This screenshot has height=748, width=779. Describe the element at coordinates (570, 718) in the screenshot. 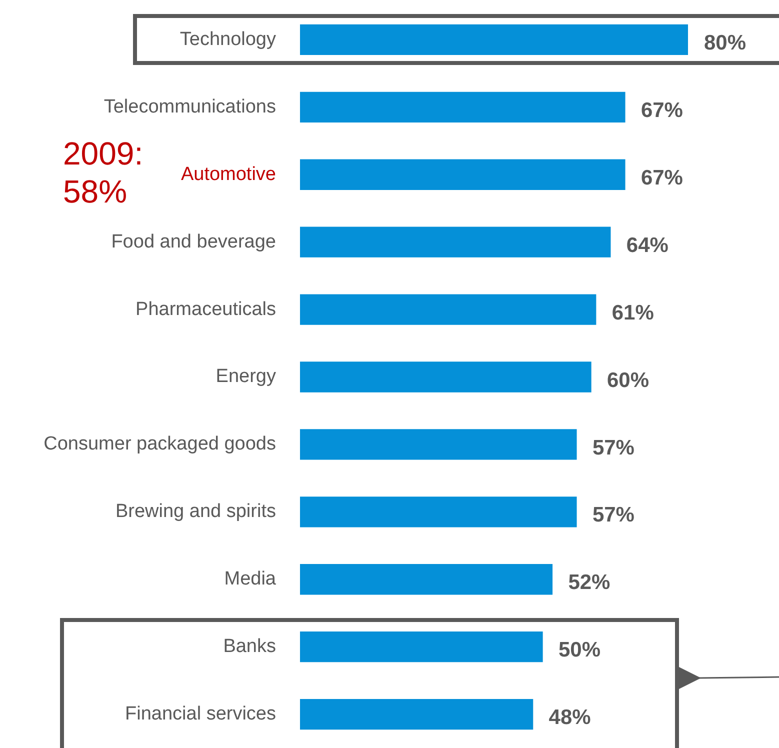

I see `data-label: 48%` at that location.